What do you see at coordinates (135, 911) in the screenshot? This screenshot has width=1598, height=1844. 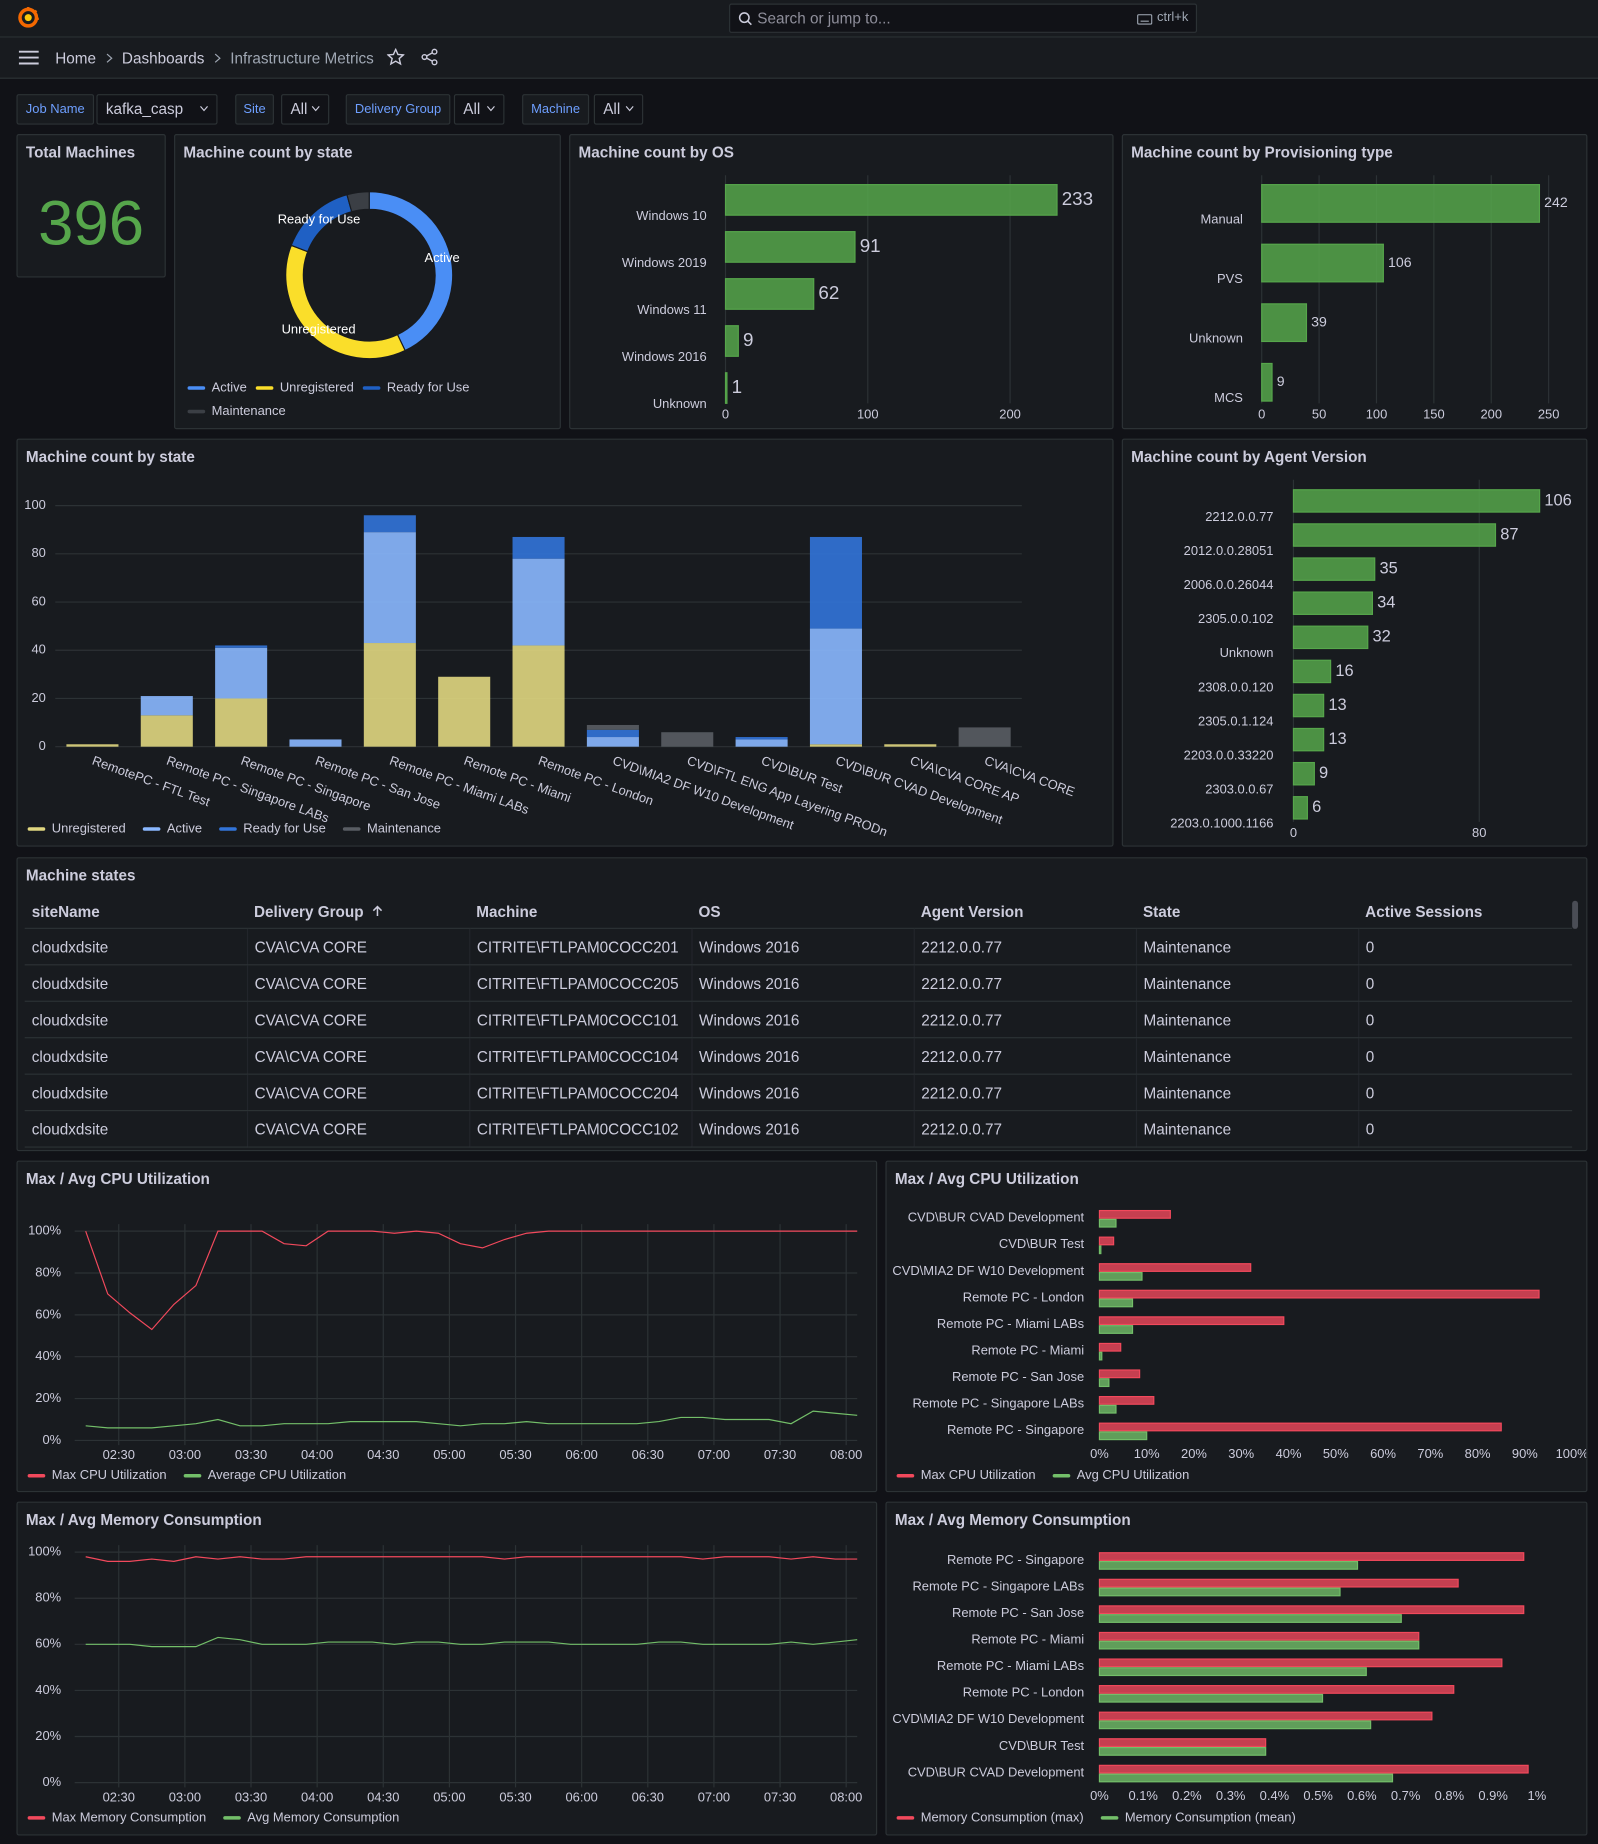 I see `column-header: siteName` at bounding box center [135, 911].